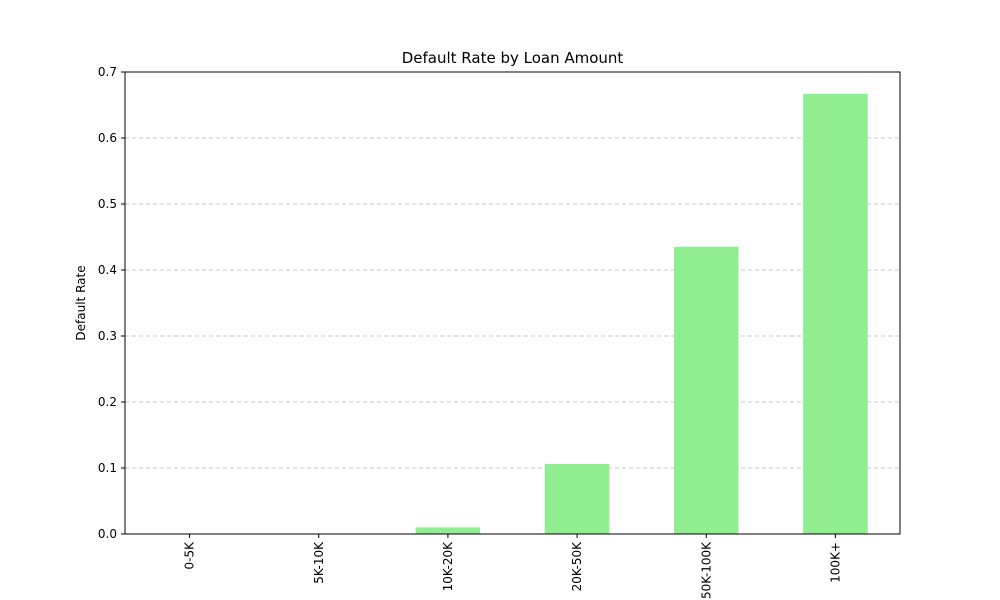  What do you see at coordinates (577, 566) in the screenshot?
I see `x-tick-label: 20K-50K` at bounding box center [577, 566].